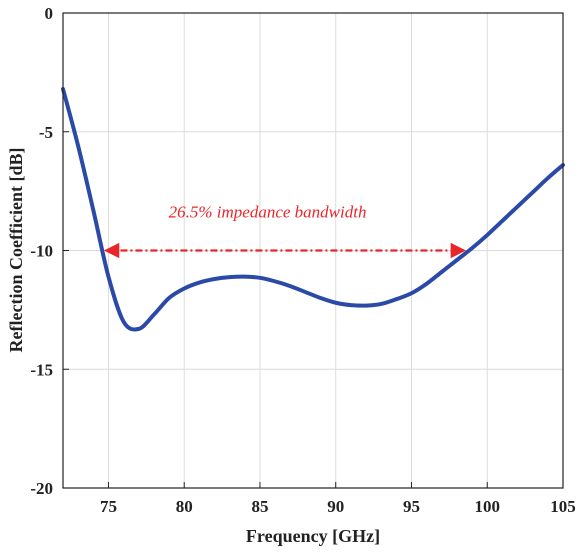 This screenshot has height=553, width=588. I want to click on x-tick-label: 90, so click(335, 506).